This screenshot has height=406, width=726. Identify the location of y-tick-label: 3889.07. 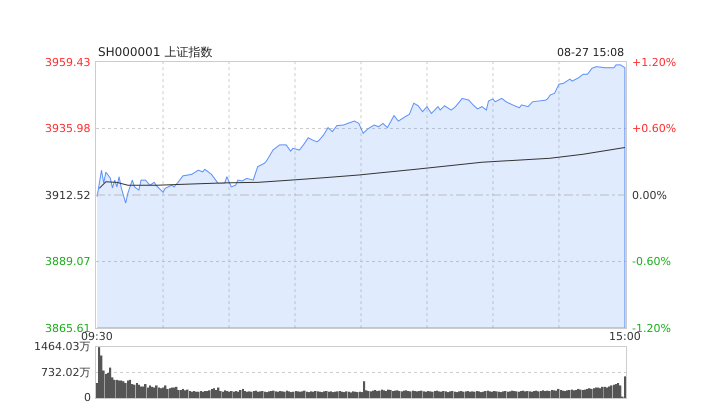
(67, 261).